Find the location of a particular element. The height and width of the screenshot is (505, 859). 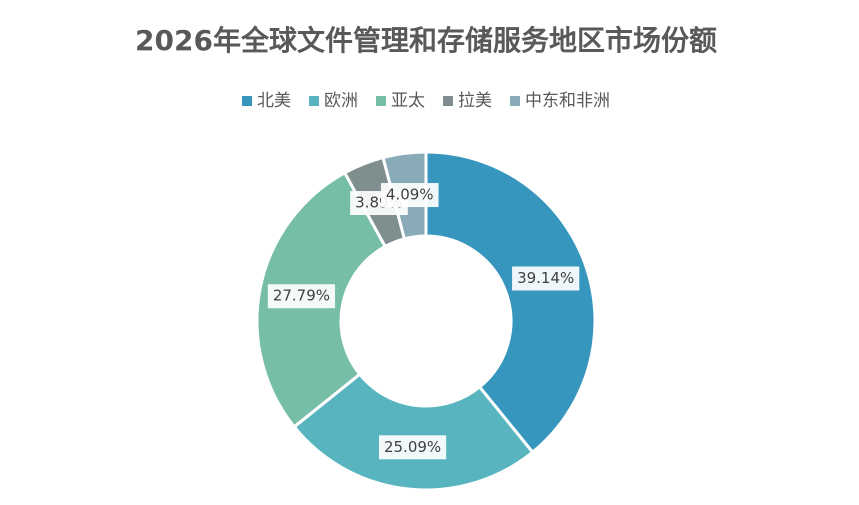

data-label-text: 27.79% is located at coordinates (301, 296).